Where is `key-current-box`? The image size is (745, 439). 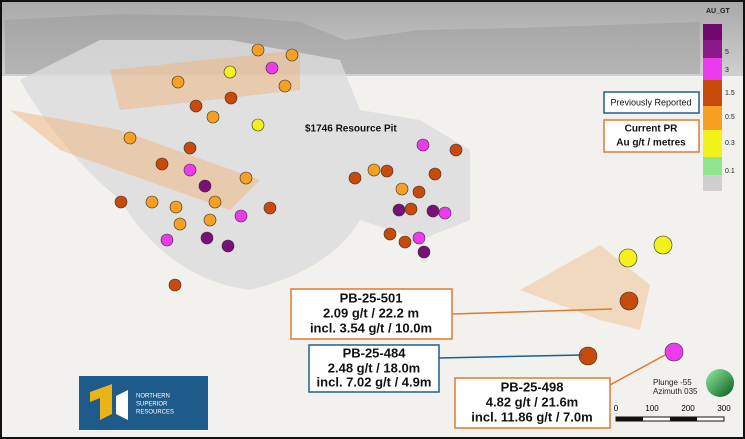
key-current-box is located at coordinates (651, 136).